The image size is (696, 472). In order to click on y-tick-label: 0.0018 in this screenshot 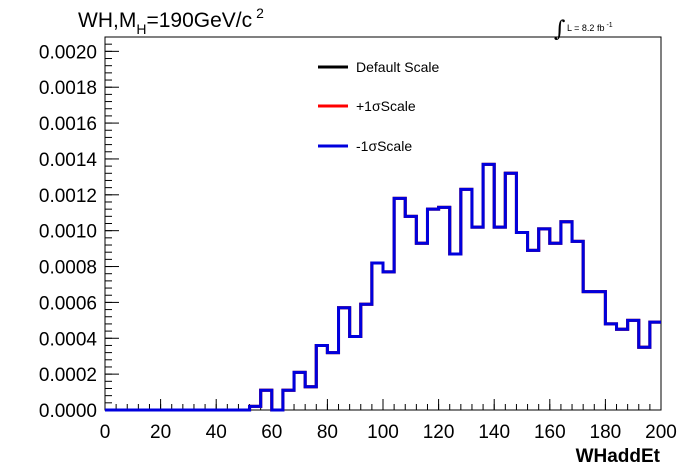, I will do `click(68, 88)`.